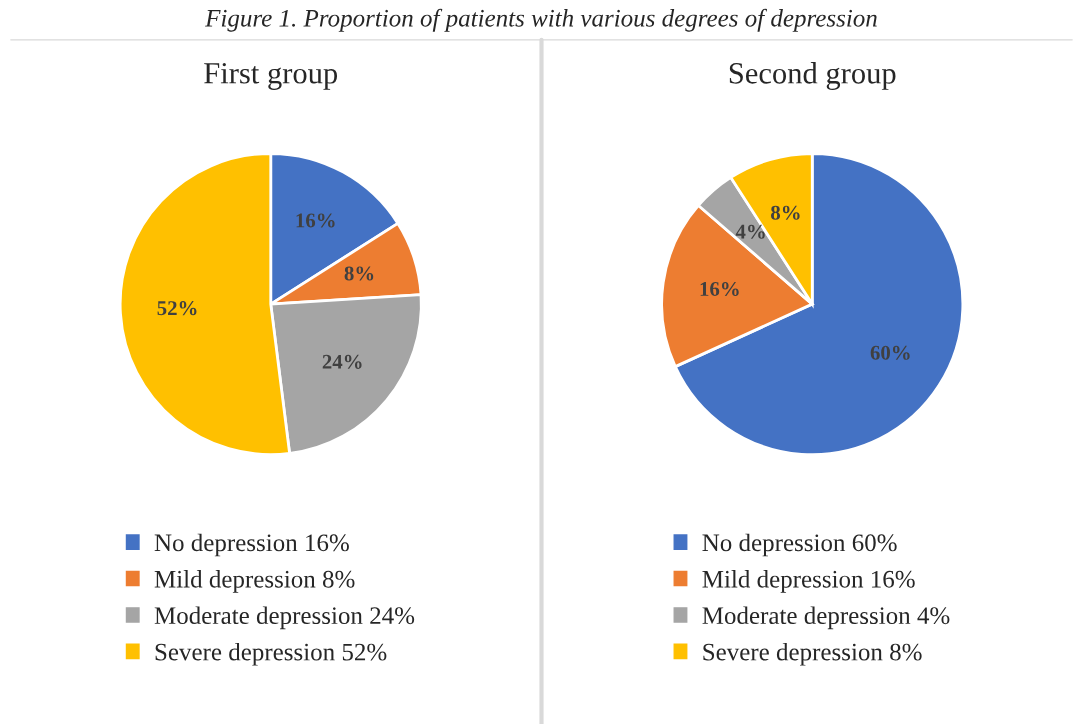  Describe the element at coordinates (541, 20) in the screenshot. I see `caption: Figure 1. Proportion of patients with various degrees of depression` at that location.